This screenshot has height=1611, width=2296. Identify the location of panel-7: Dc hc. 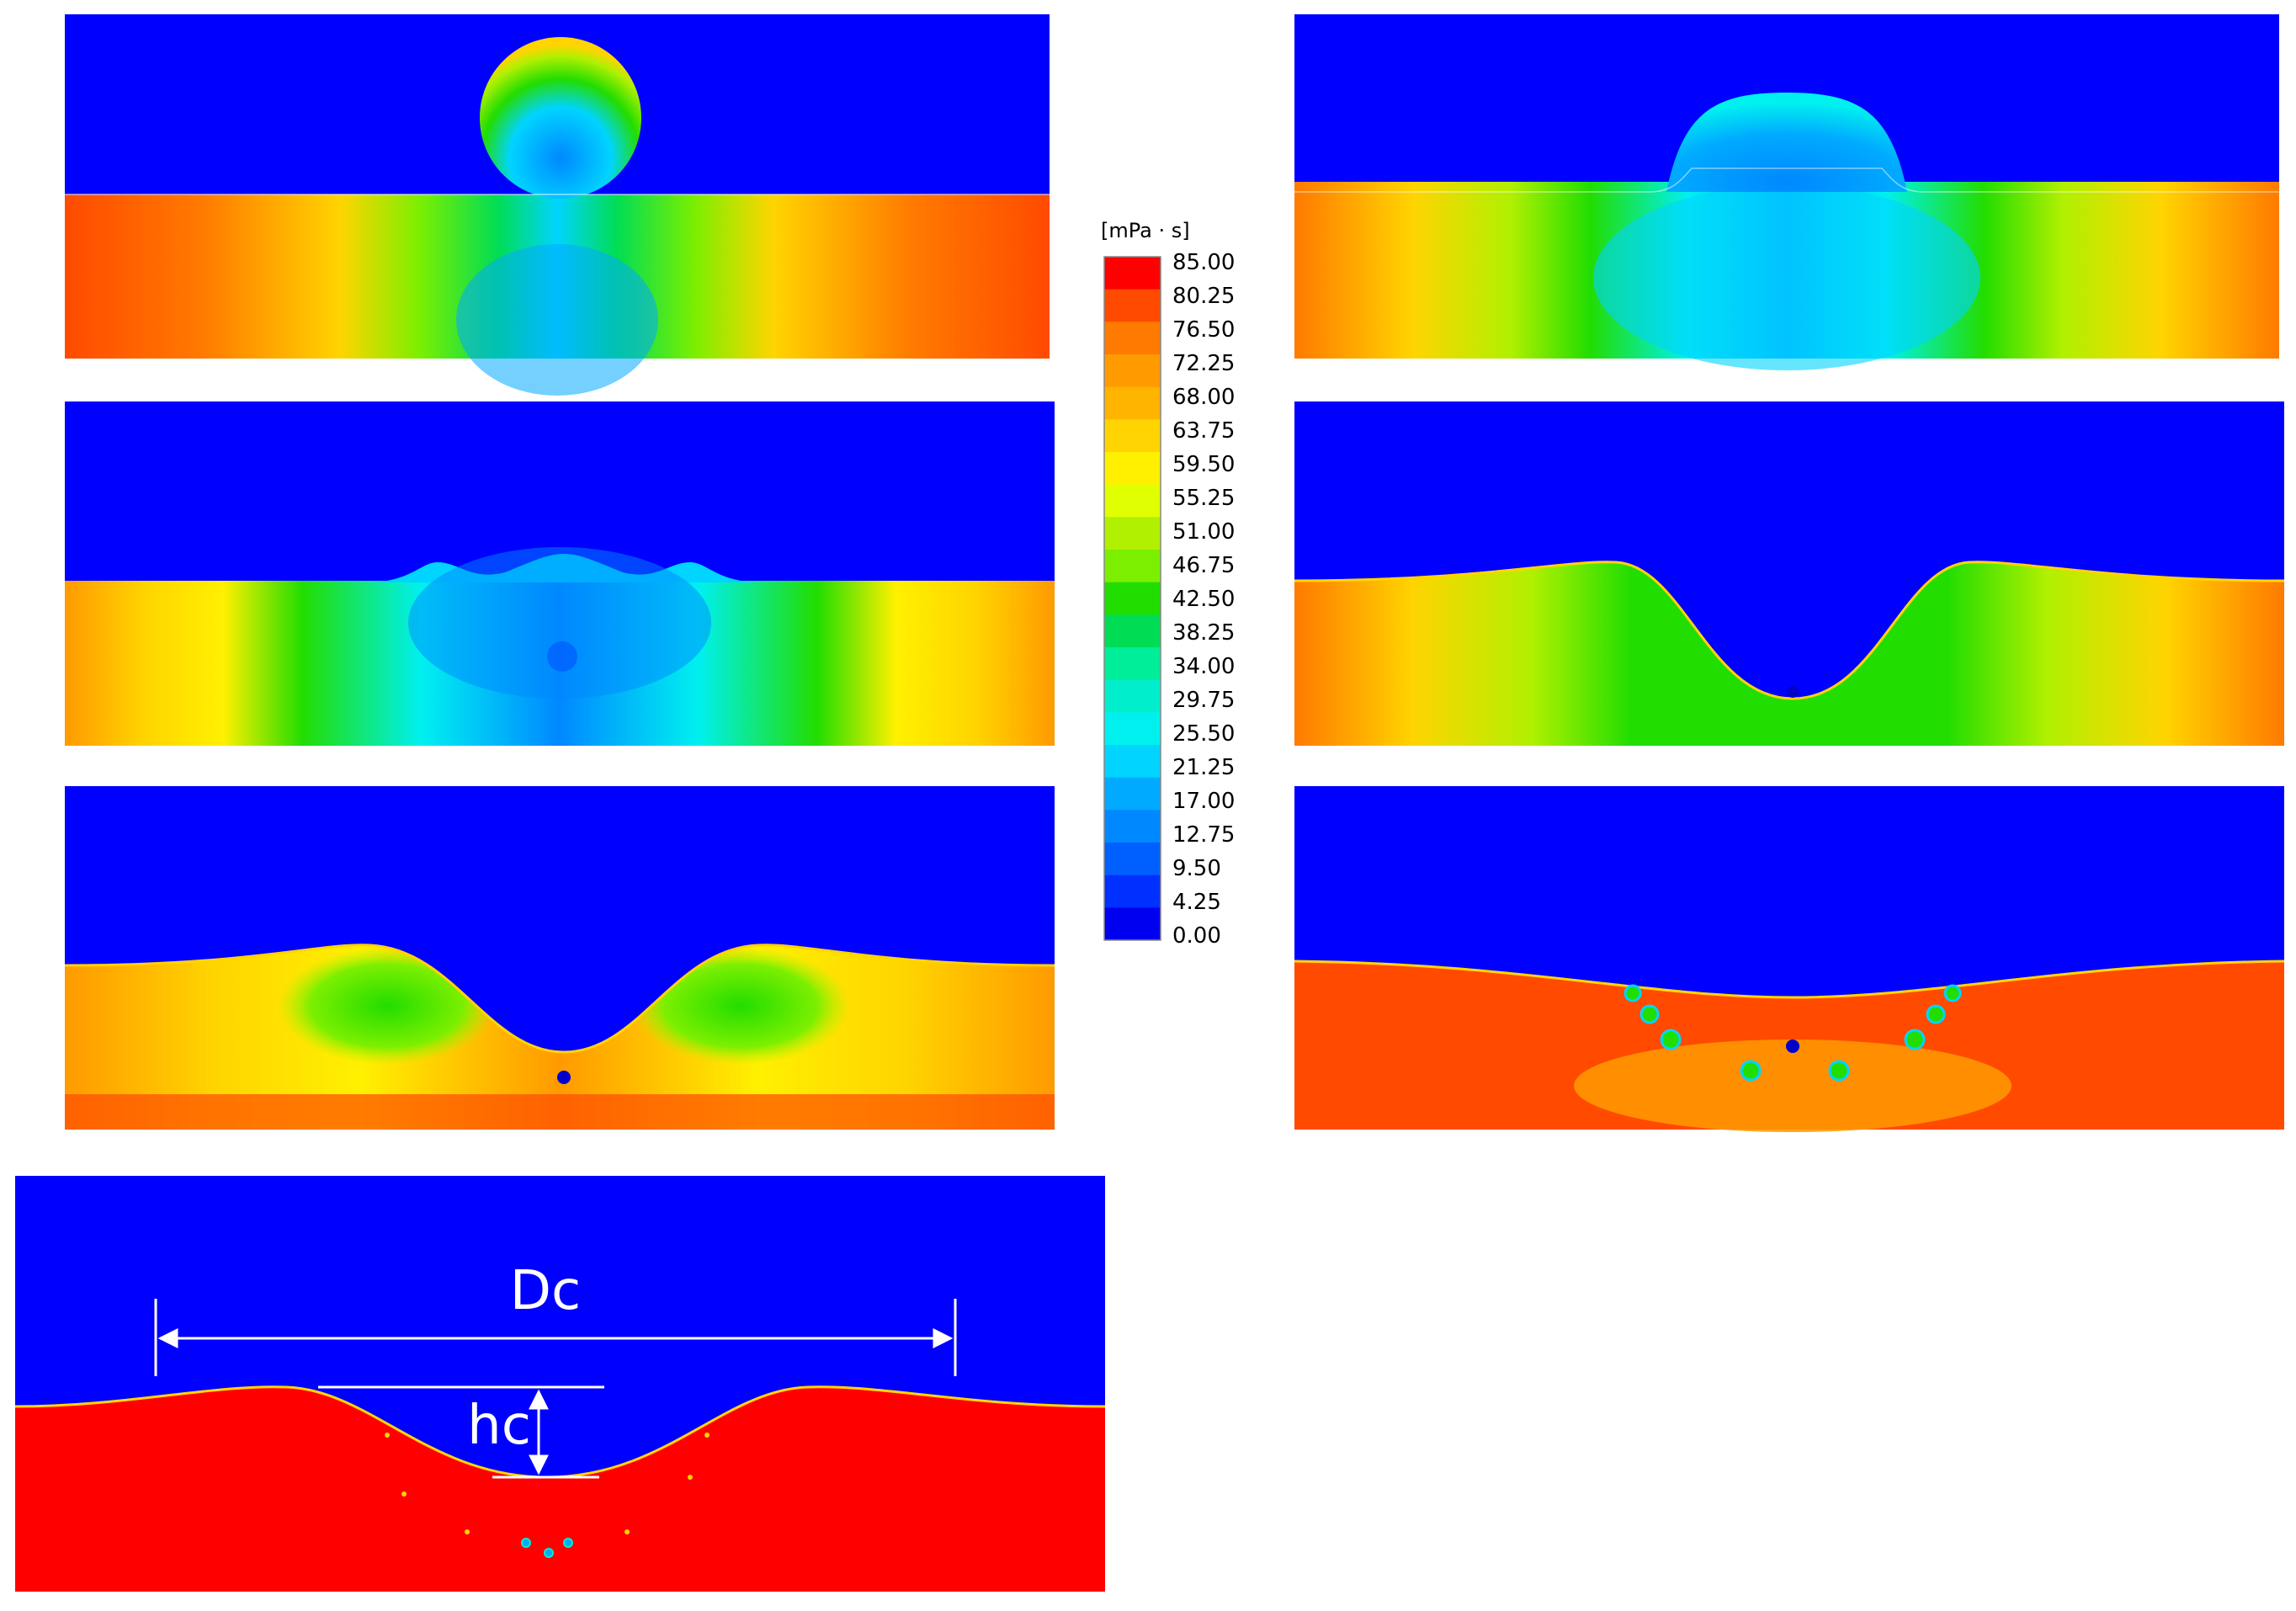
(560, 1384).